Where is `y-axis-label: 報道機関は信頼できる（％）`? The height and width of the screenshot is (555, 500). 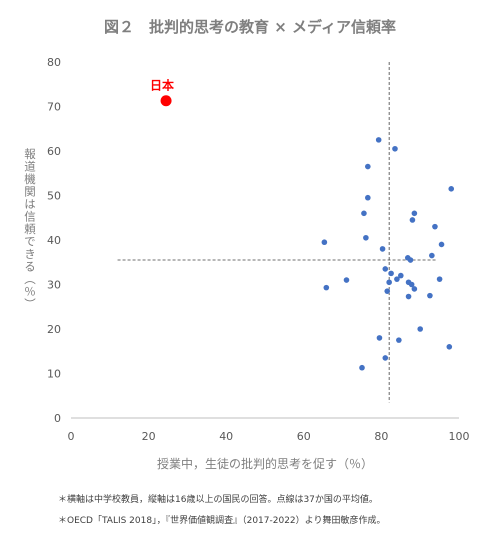 y-axis-label: 報道機関は信頼できる（％） is located at coordinates (30, 229).